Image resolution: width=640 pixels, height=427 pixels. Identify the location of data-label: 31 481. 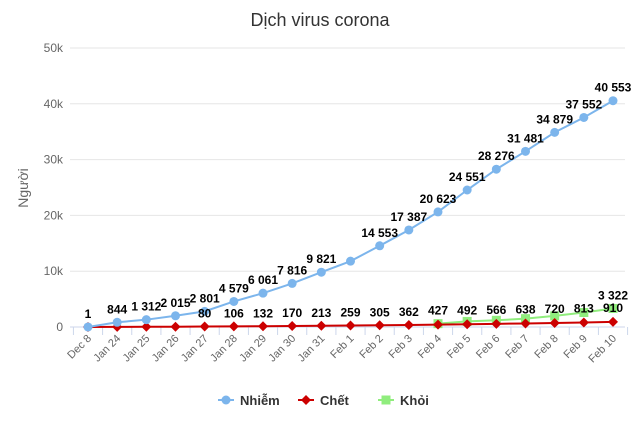
(525, 138).